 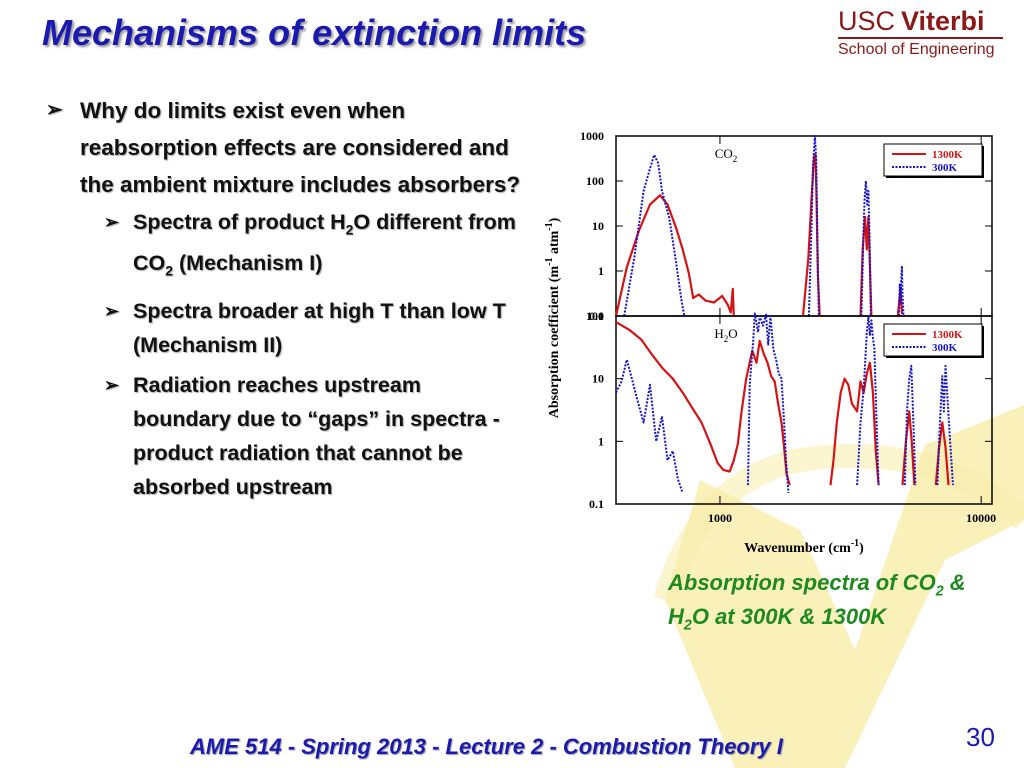 I want to click on xtick-label: 1000, so click(x=720, y=518).